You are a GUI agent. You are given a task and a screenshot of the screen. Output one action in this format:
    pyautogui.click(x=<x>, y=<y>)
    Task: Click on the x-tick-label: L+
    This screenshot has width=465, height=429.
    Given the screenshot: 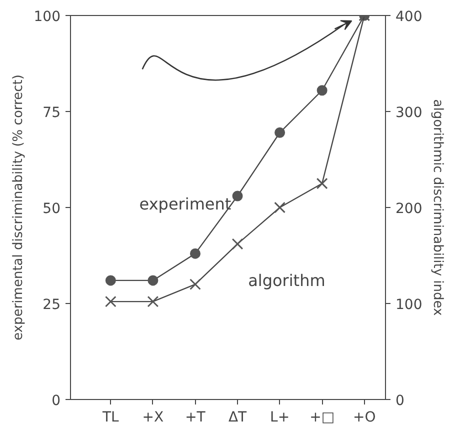 What is the action you would take?
    pyautogui.click(x=280, y=418)
    